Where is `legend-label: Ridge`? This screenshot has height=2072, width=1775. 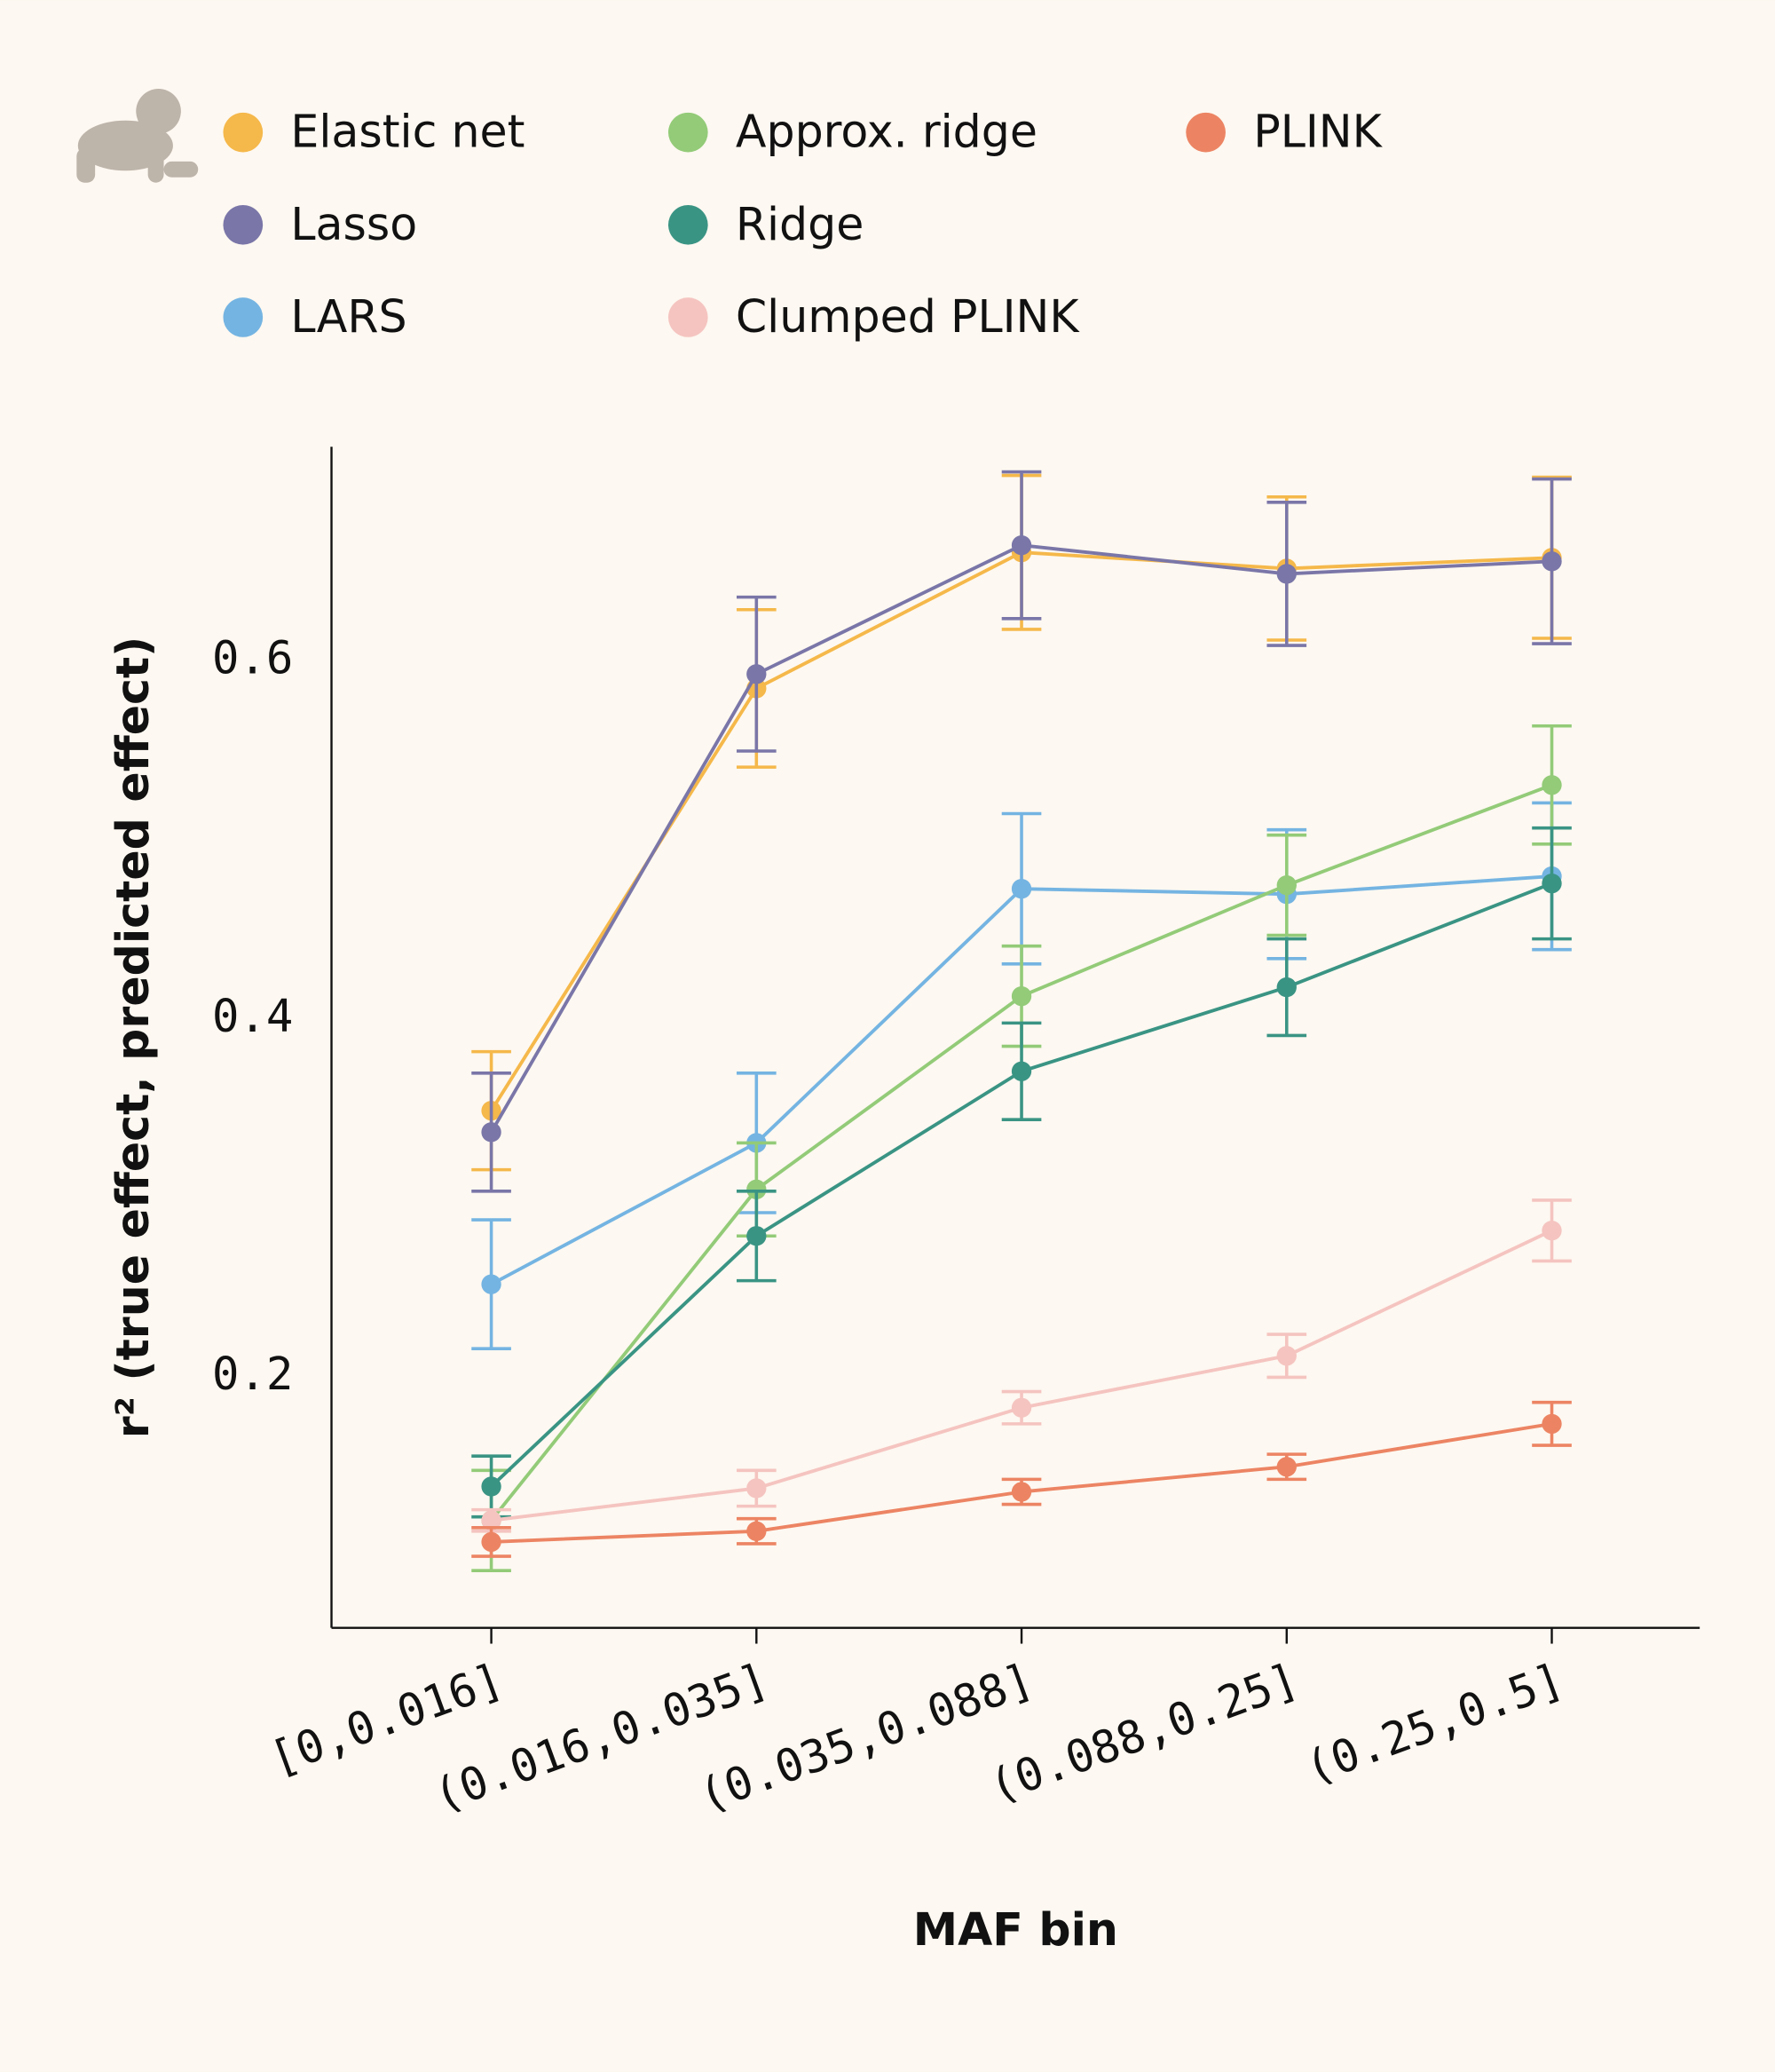 legend-label: Ridge is located at coordinates (800, 224).